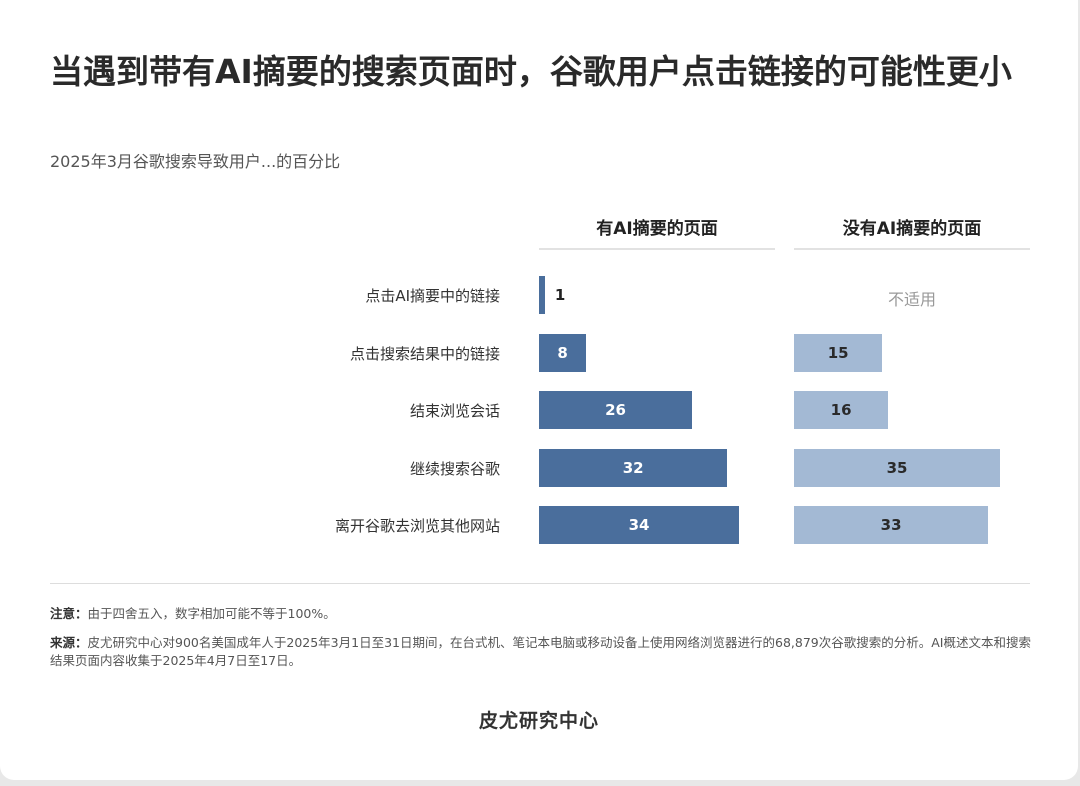 The height and width of the screenshot is (786, 1080). What do you see at coordinates (912, 249) in the screenshot?
I see `column-rule-without` at bounding box center [912, 249].